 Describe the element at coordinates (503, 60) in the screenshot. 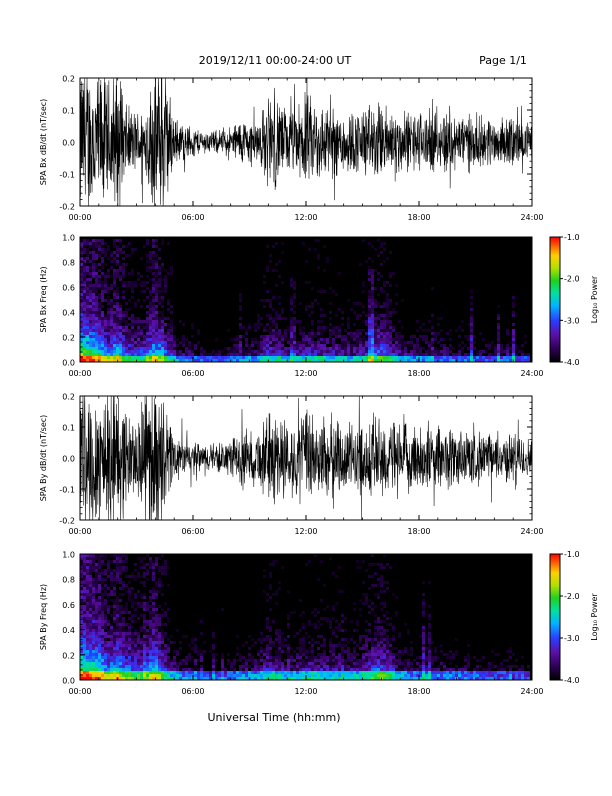

I see `page-indicator: Page 1/1` at that location.